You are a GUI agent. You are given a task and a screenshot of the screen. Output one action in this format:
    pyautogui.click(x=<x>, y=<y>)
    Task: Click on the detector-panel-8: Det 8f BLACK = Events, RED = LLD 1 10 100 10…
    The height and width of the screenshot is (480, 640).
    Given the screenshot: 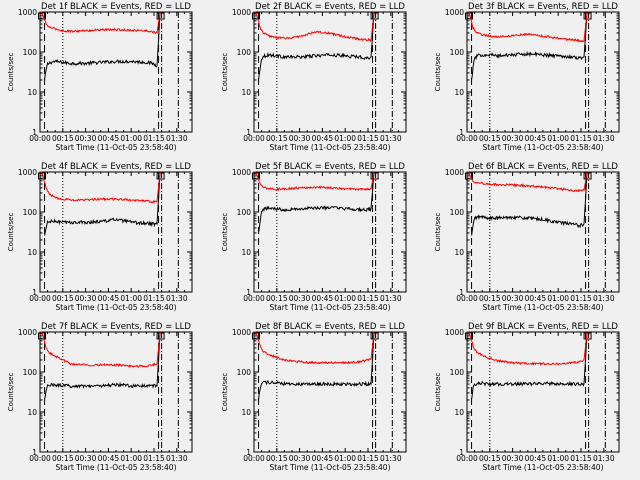 What is the action you would take?
    pyautogui.click(x=314, y=397)
    